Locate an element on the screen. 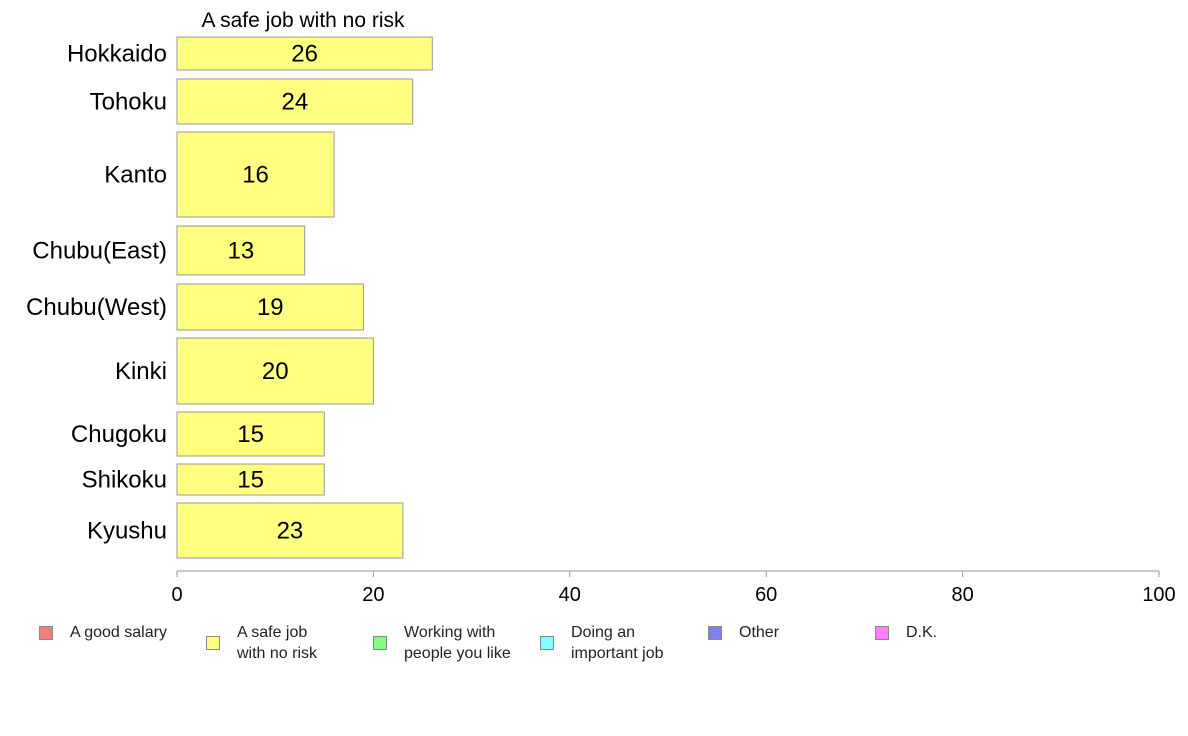  legend-label: Other is located at coordinates (759, 632).